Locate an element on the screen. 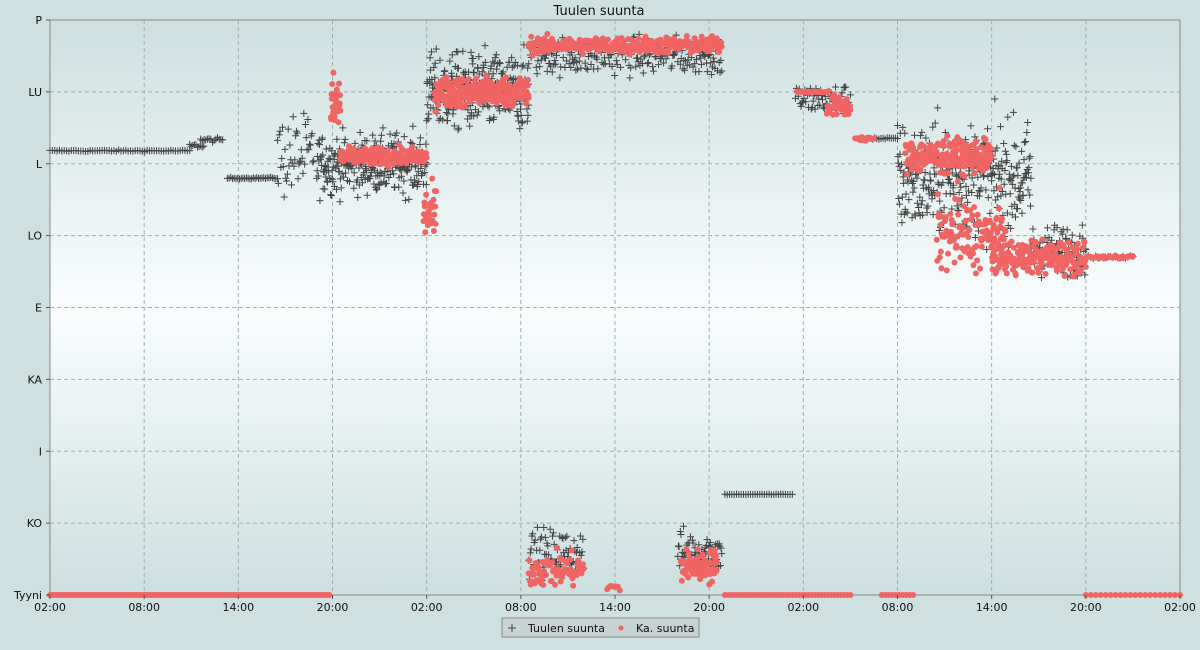 Image resolution: width=1200 pixels, height=650 pixels. x-tick-label: 20:00 is located at coordinates (709, 607).